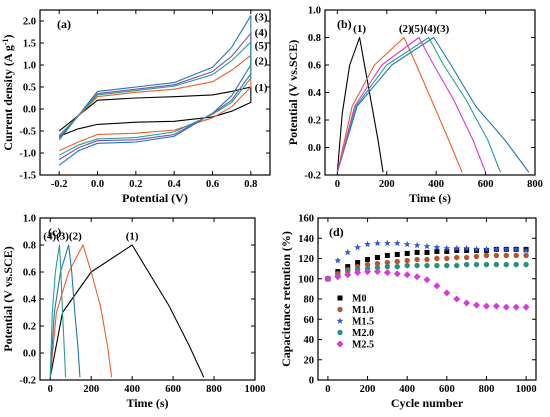 This screenshot has height=417, width=550. What do you see at coordinates (314, 38) in the screenshot?
I see `y-tick-label: 0.8` at bounding box center [314, 38].